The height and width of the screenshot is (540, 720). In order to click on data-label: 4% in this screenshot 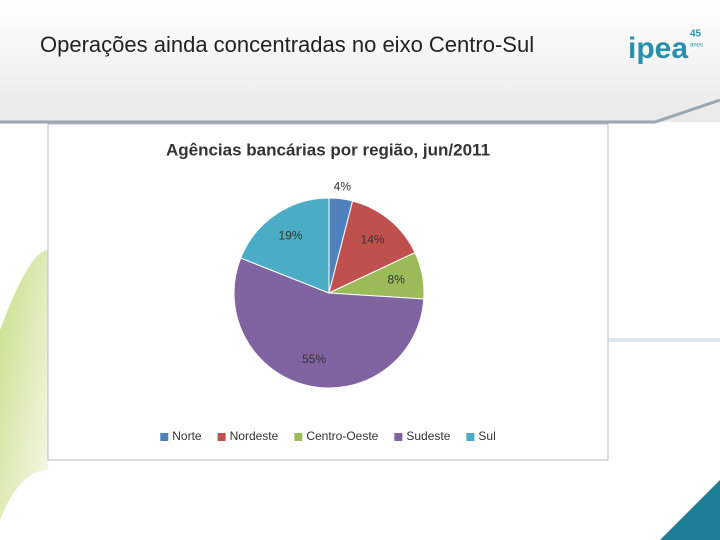, I will do `click(343, 187)`.